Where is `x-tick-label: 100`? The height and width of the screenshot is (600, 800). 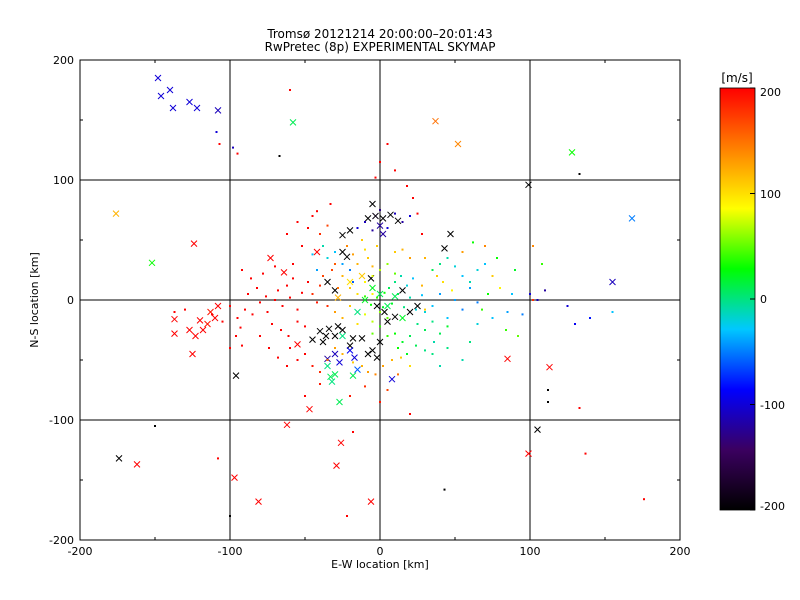 x-tick-label: 100 is located at coordinates (530, 551).